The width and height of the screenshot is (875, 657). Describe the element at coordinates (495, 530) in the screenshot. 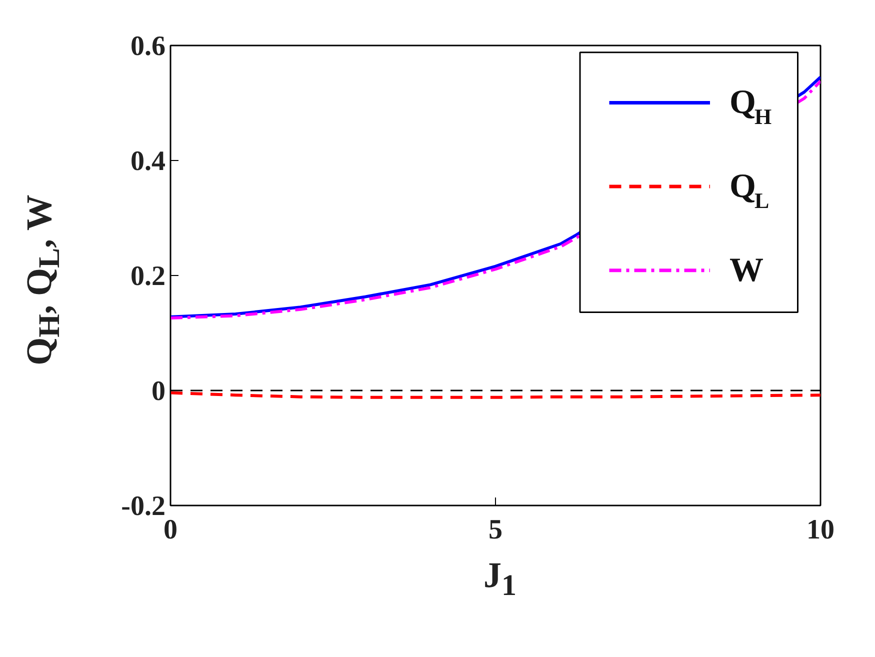

I see `x-tick-label: 5` at that location.